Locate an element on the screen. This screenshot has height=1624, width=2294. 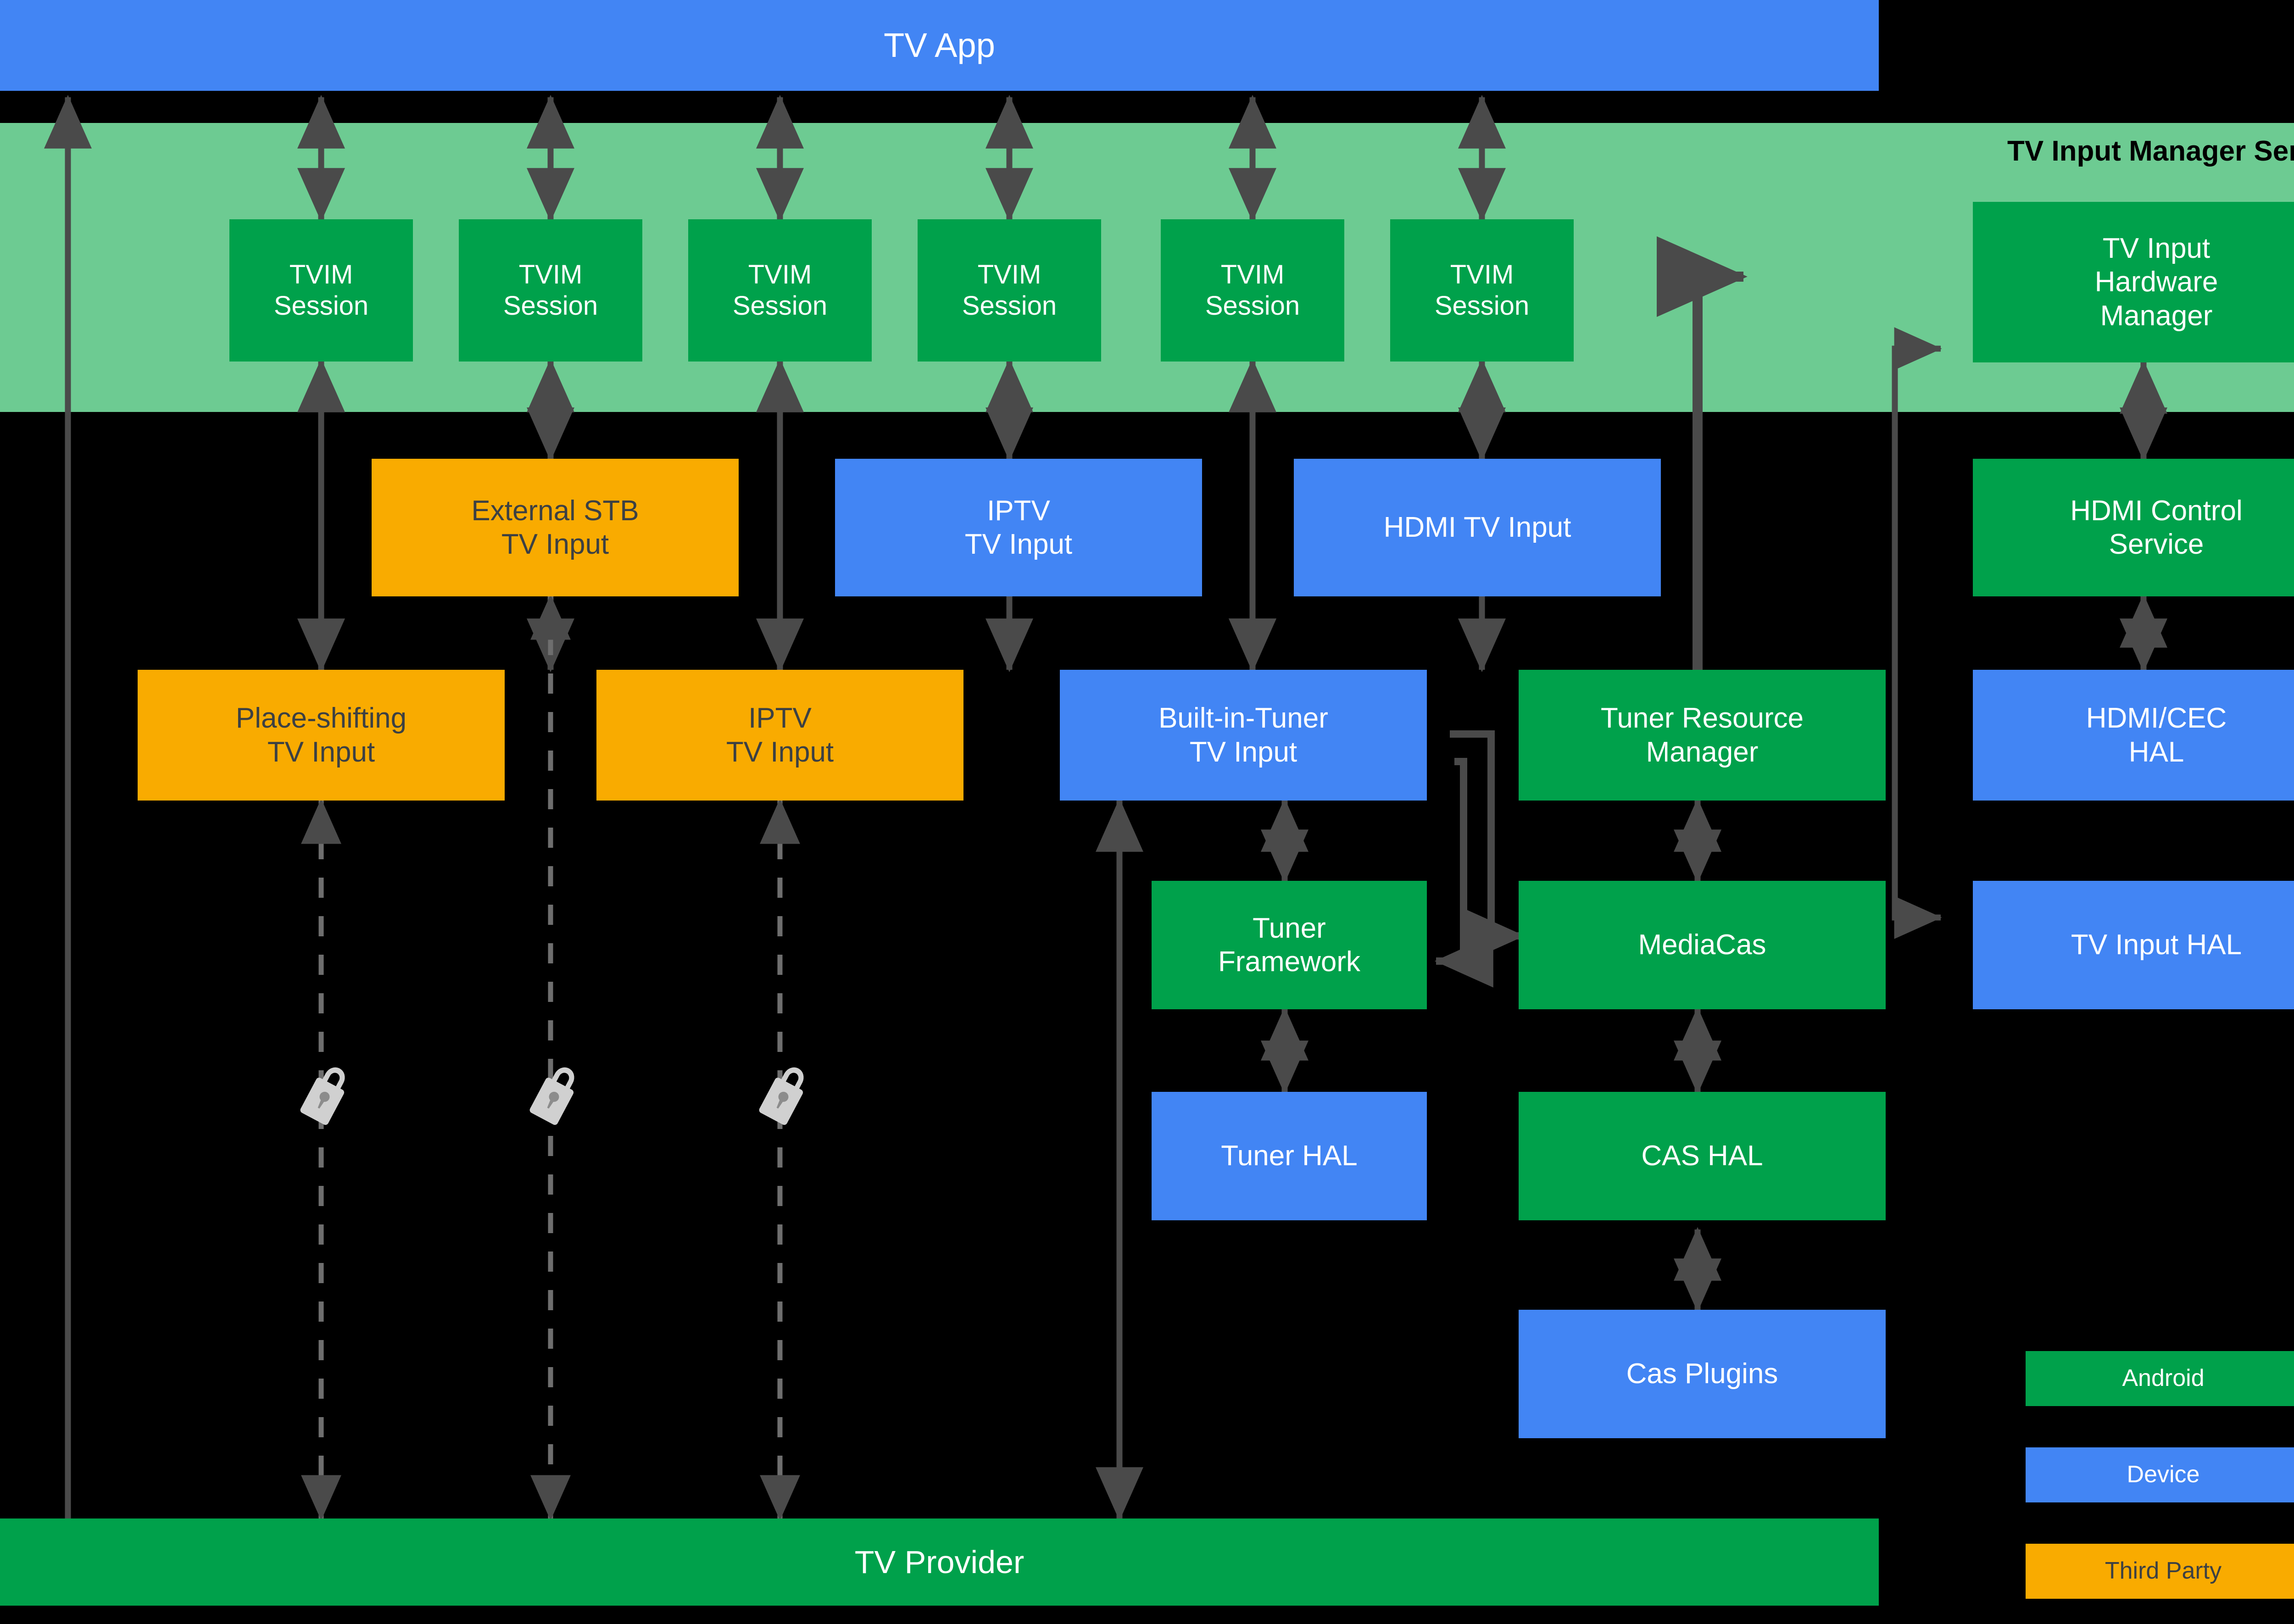
node-tvim-session-3-label: TVIM Session is located at coordinates (780, 290).